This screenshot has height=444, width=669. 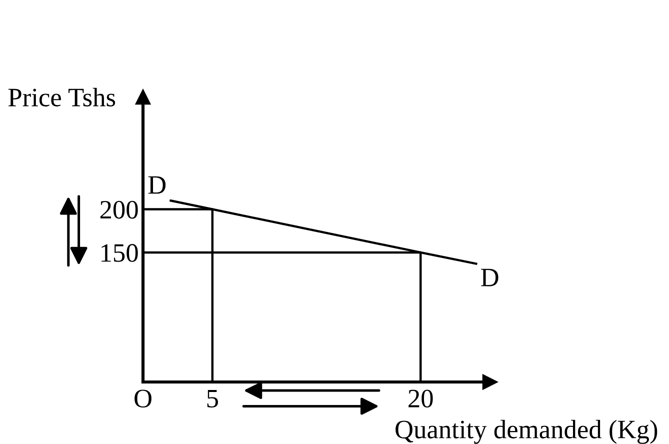 What do you see at coordinates (120, 253) in the screenshot?
I see `y-tick-label: 150` at bounding box center [120, 253].